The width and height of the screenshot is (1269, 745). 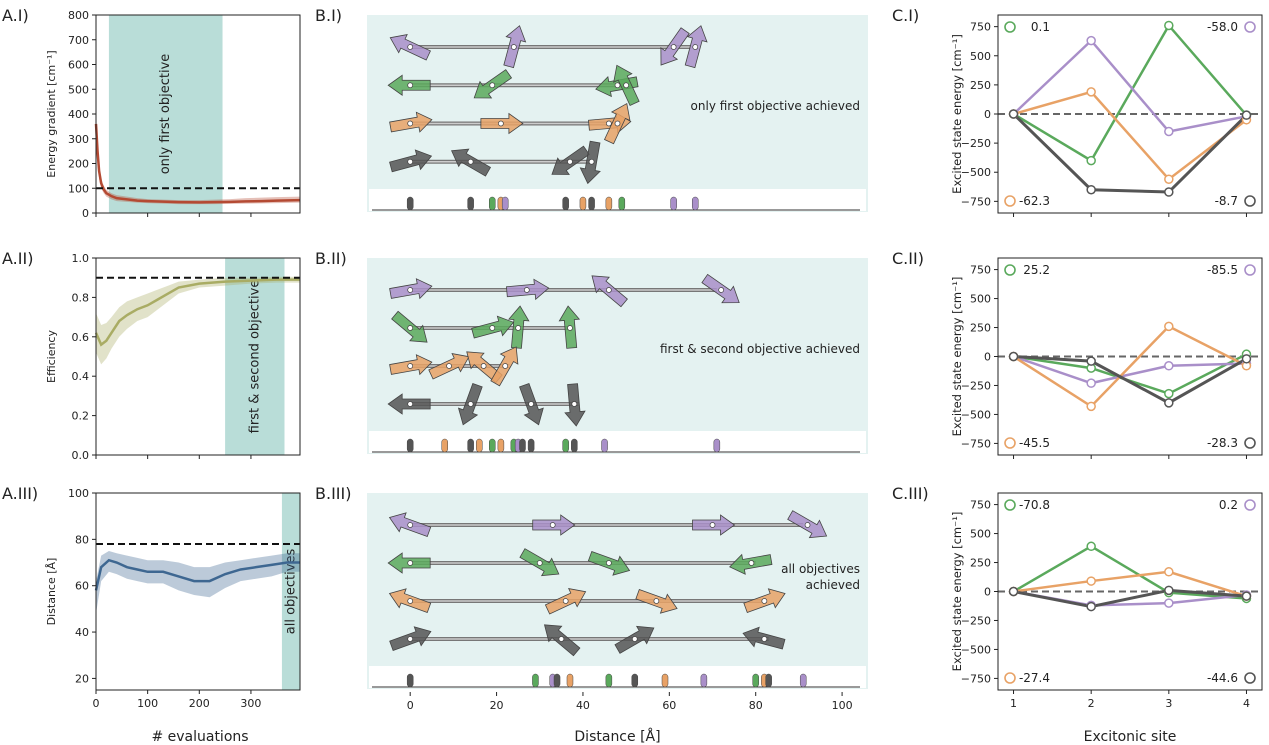 I want to click on y-tick-label: −750, so click(x=976, y=678).